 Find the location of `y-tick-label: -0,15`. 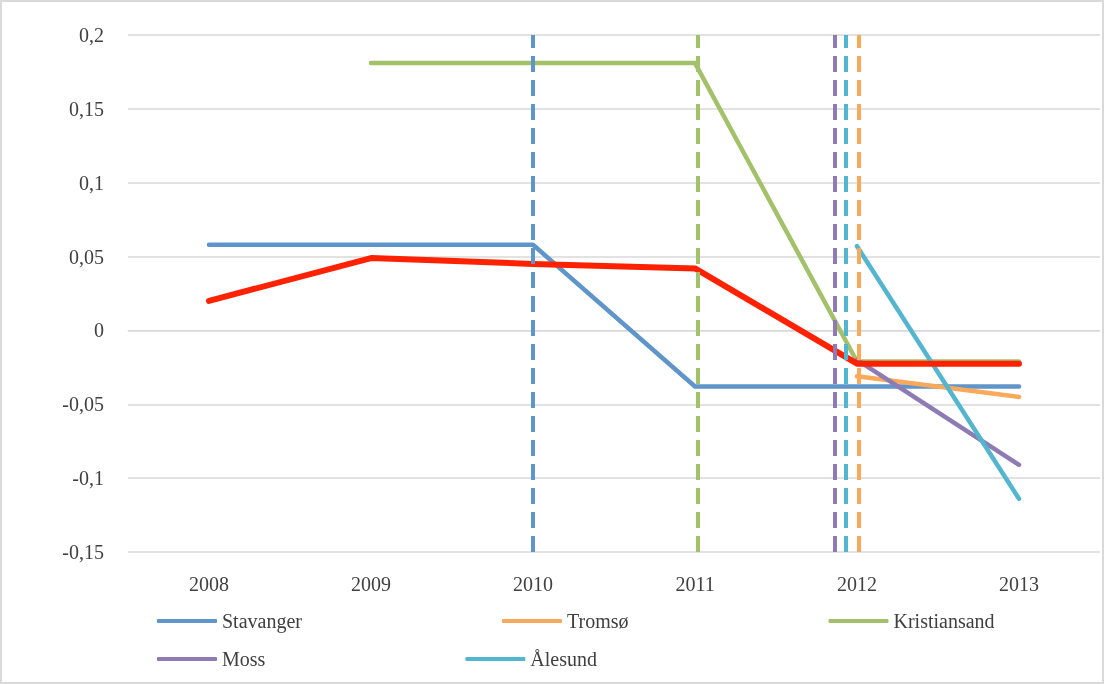

y-tick-label: -0,15 is located at coordinates (83, 552).